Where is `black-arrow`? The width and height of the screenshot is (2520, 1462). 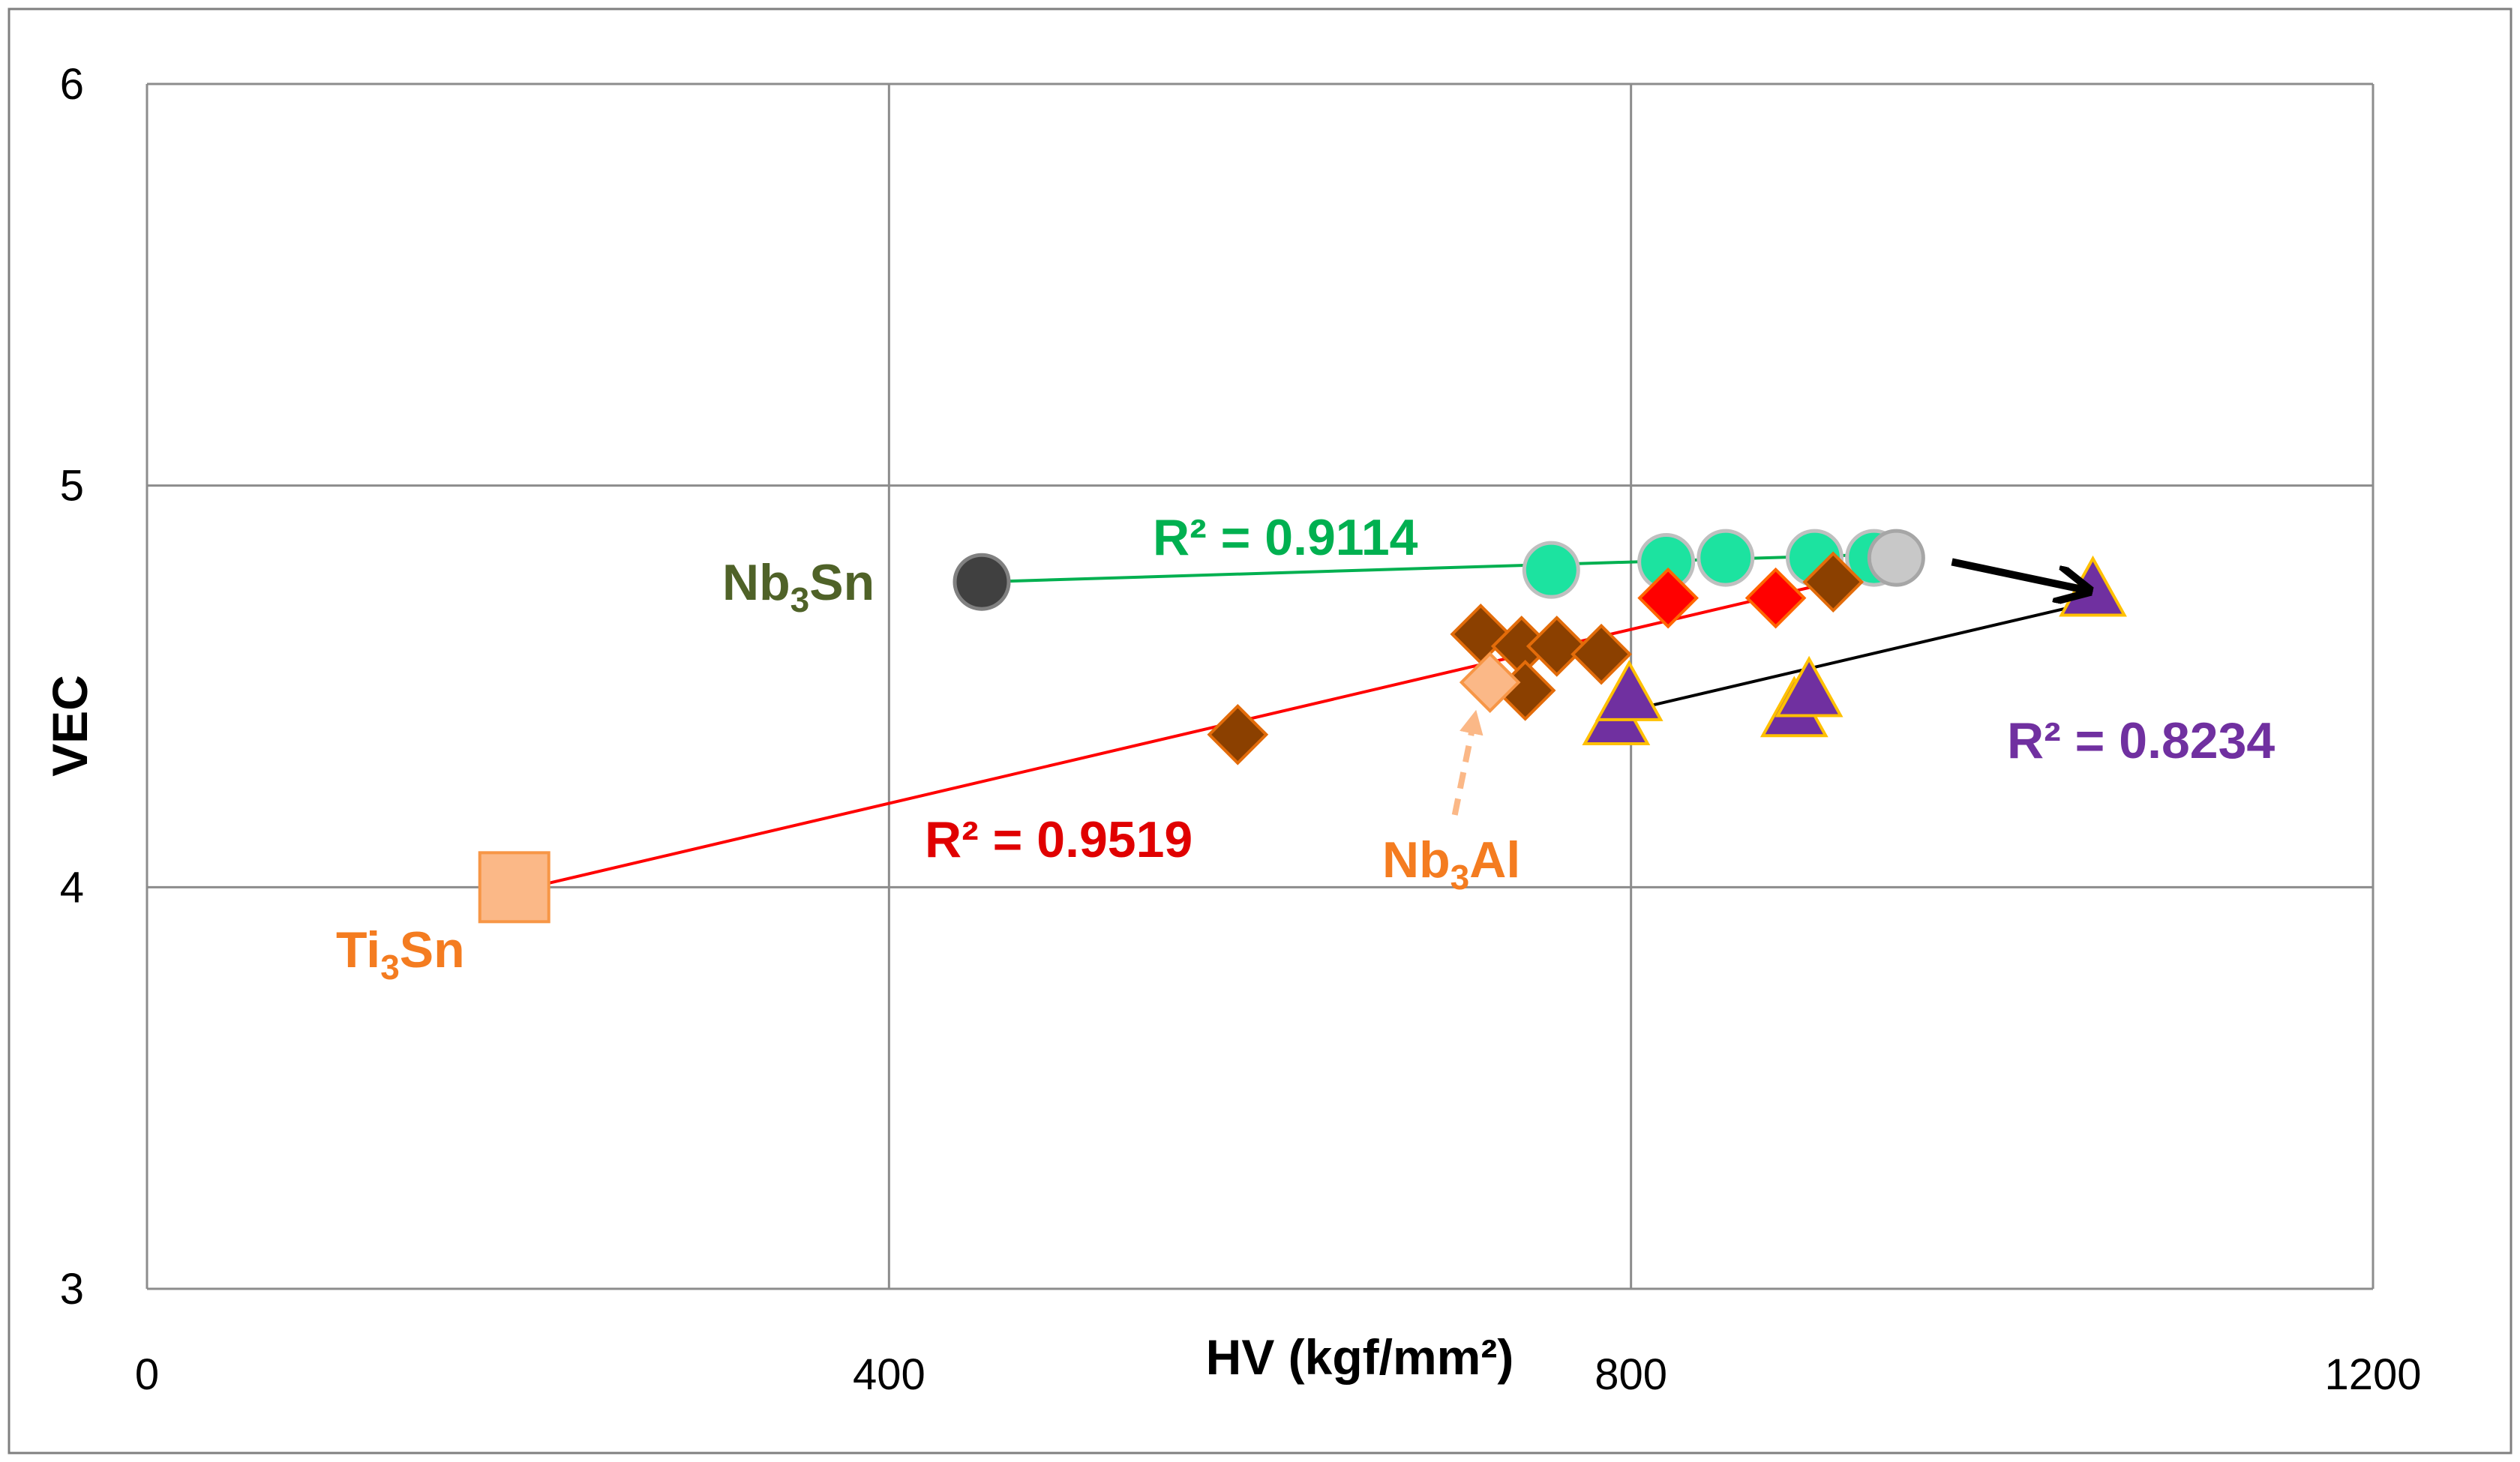
black-arrow is located at coordinates (2018, 573).